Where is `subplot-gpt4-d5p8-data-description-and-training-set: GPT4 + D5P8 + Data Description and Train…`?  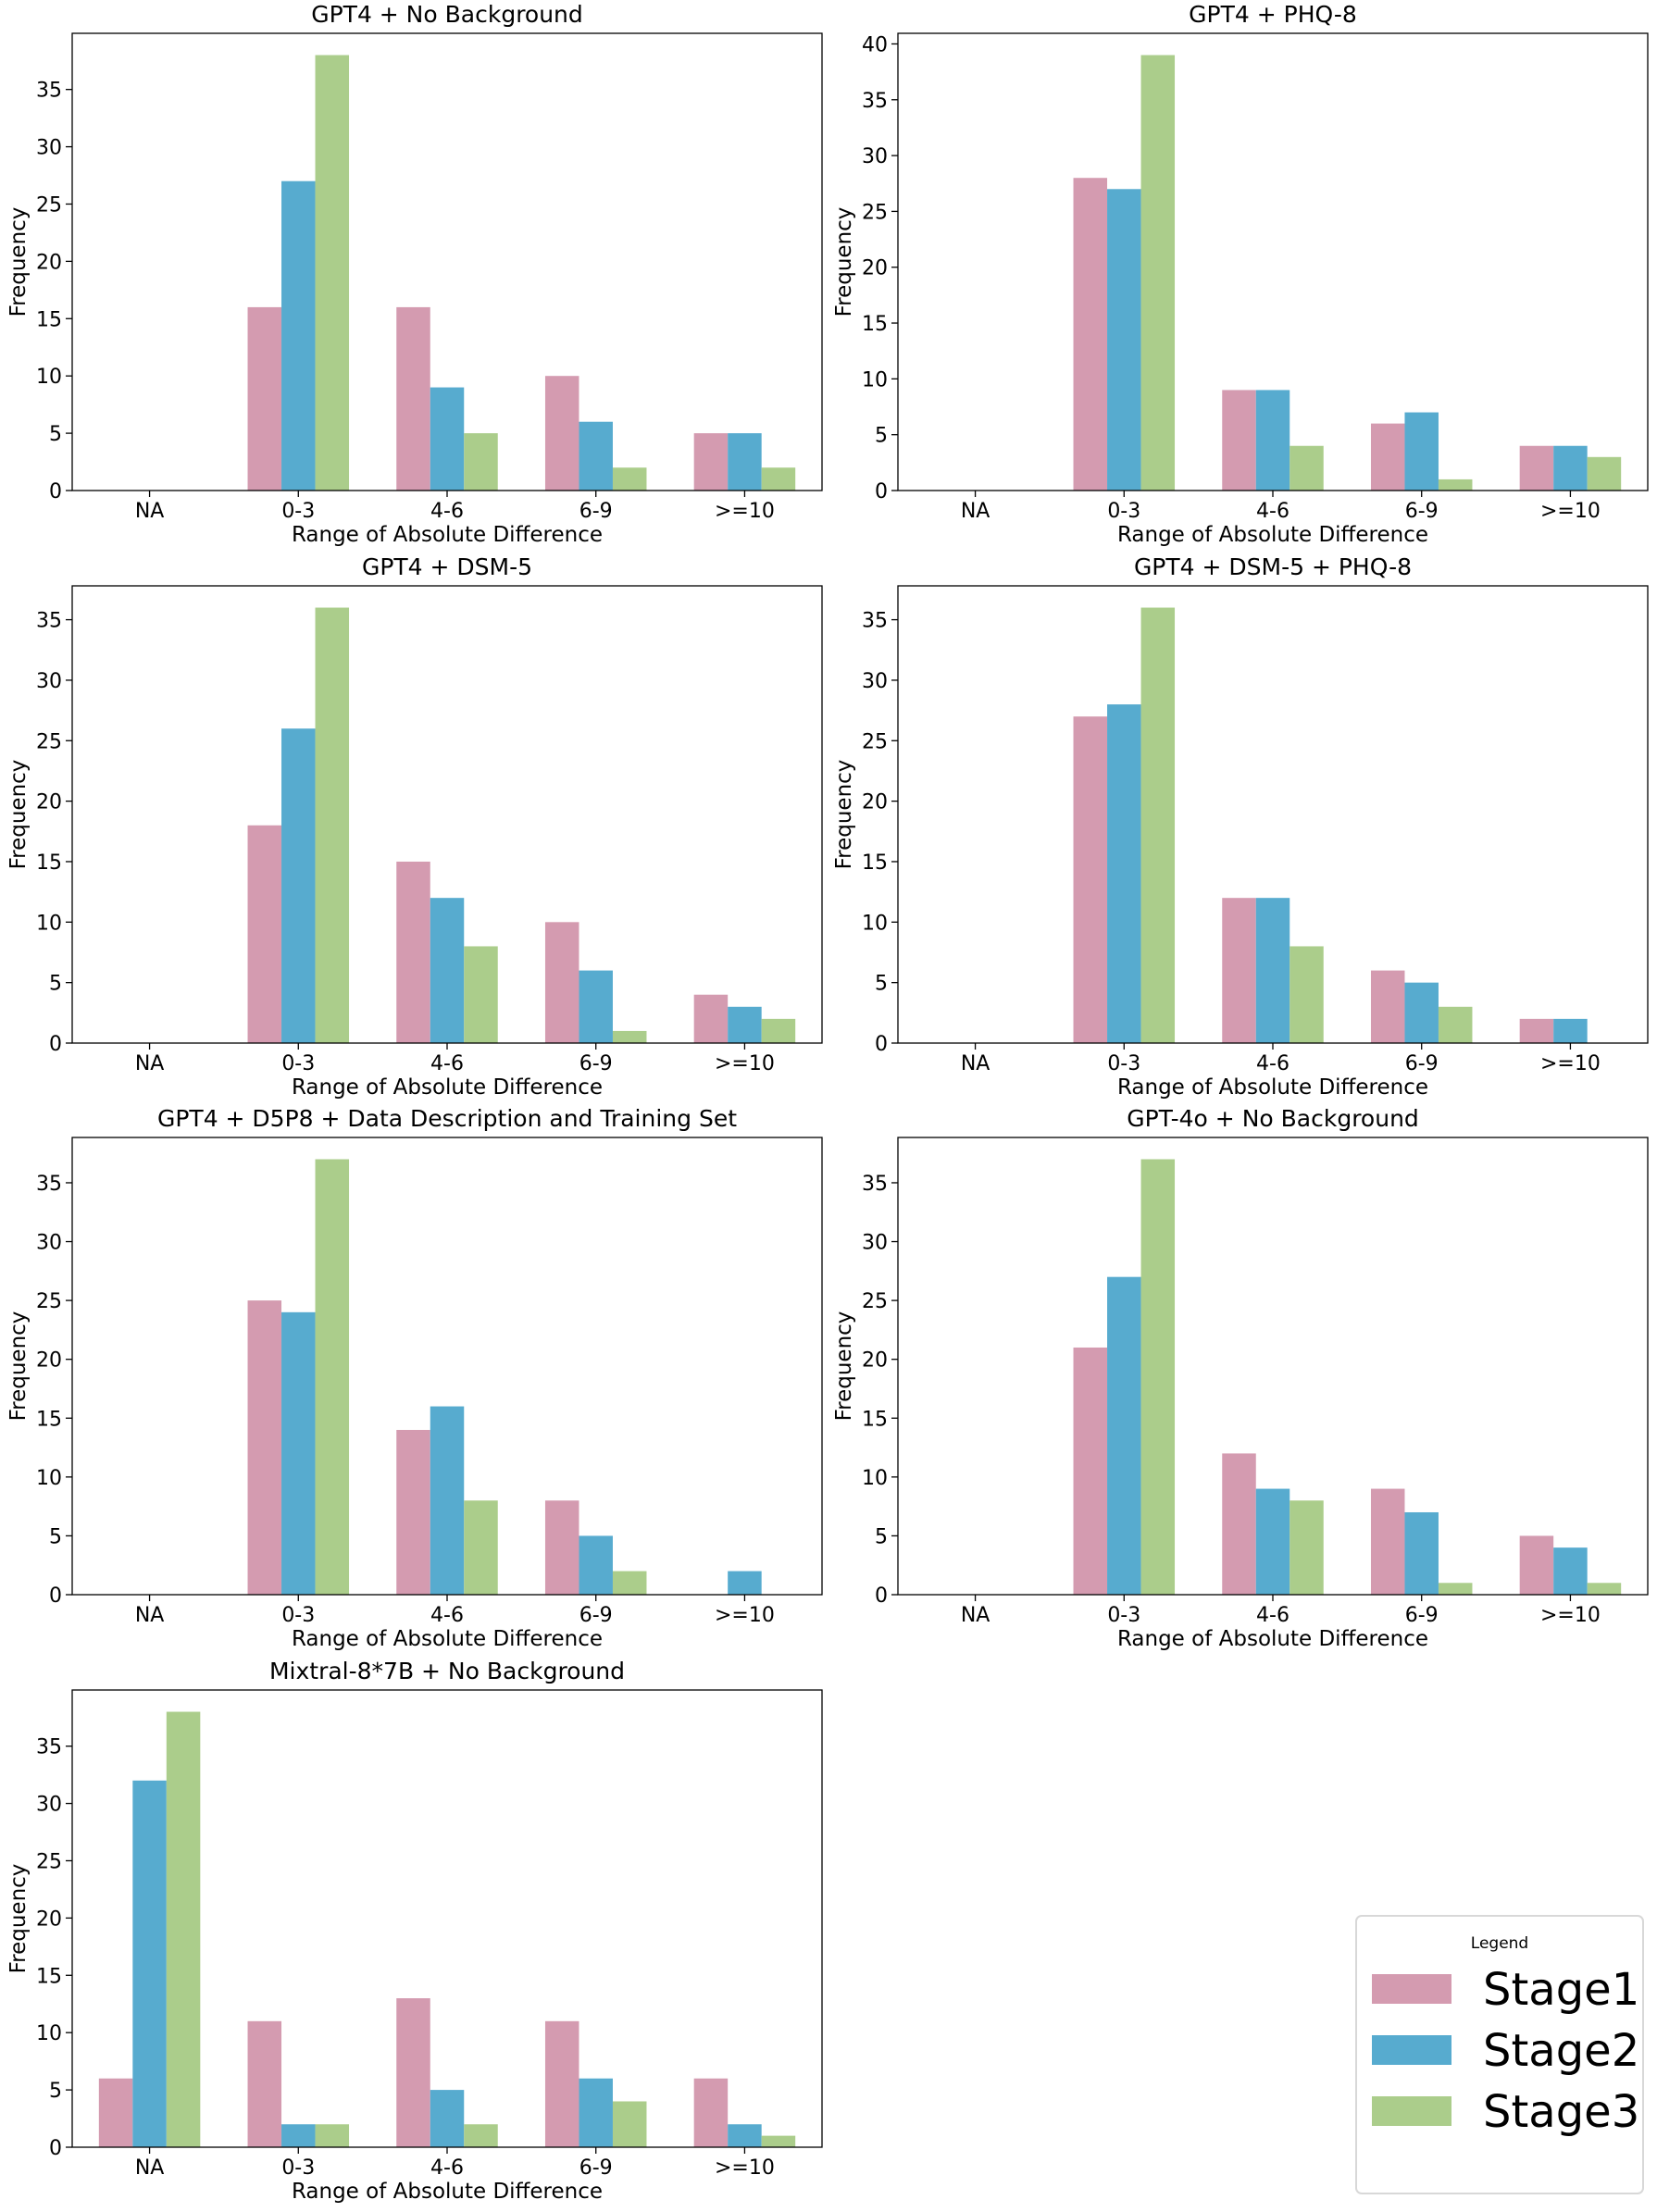
subplot-gpt4-d5p8-data-description-and-training-set: GPT4 + D5P8 + Data Description and Train… is located at coordinates (415, 1378).